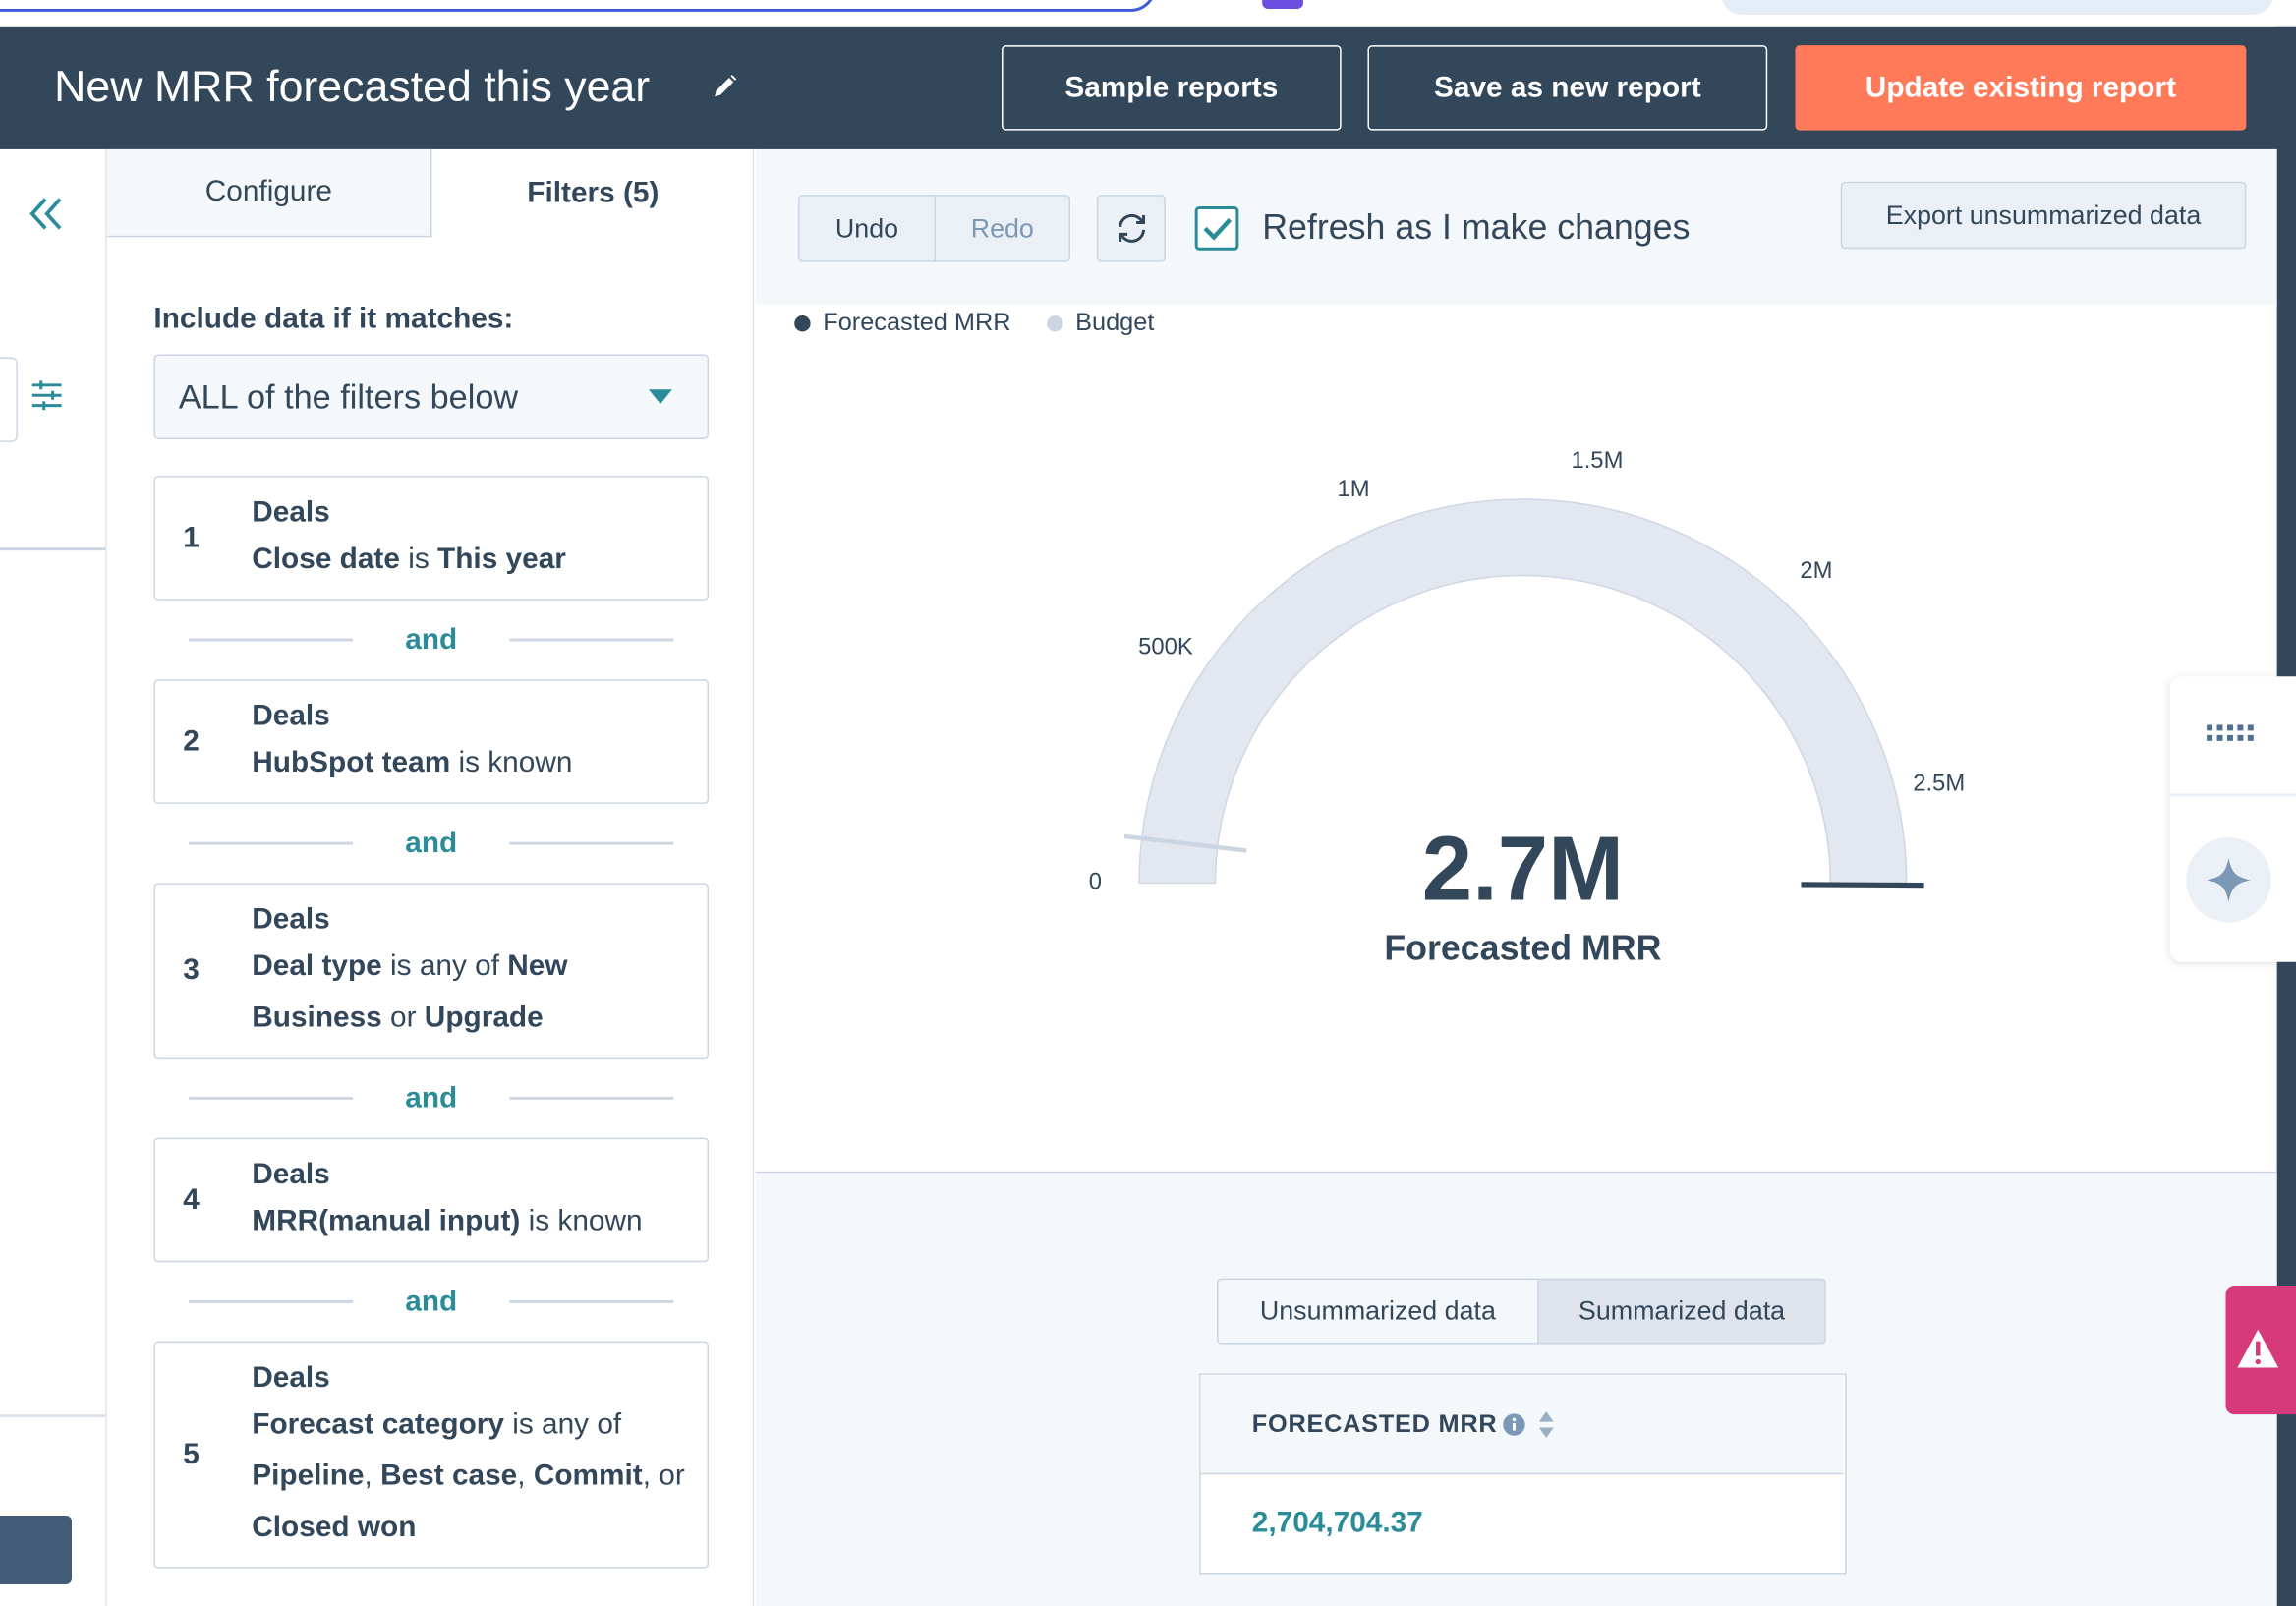 Image resolution: width=2296 pixels, height=1606 pixels. Describe the element at coordinates (410, 992) in the screenshot. I see `condition-field: New Business` at that location.